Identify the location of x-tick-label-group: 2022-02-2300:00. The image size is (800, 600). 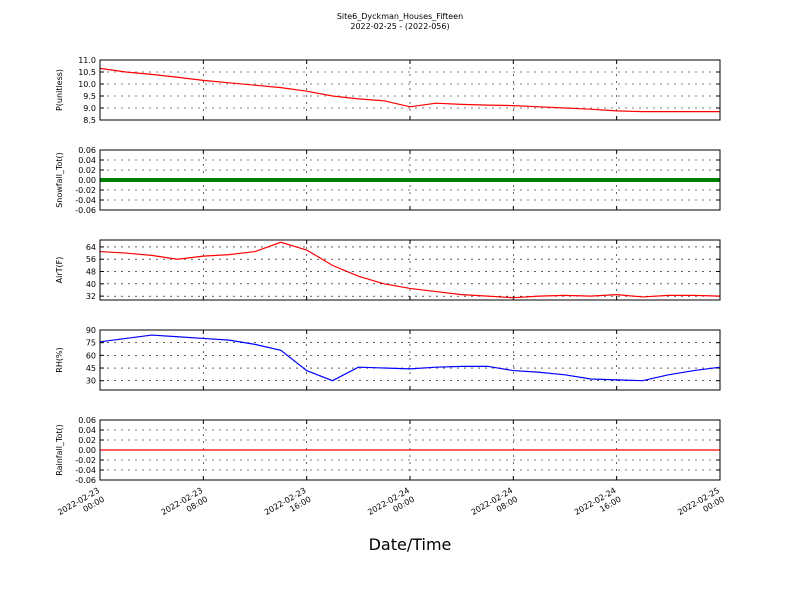
(81, 506).